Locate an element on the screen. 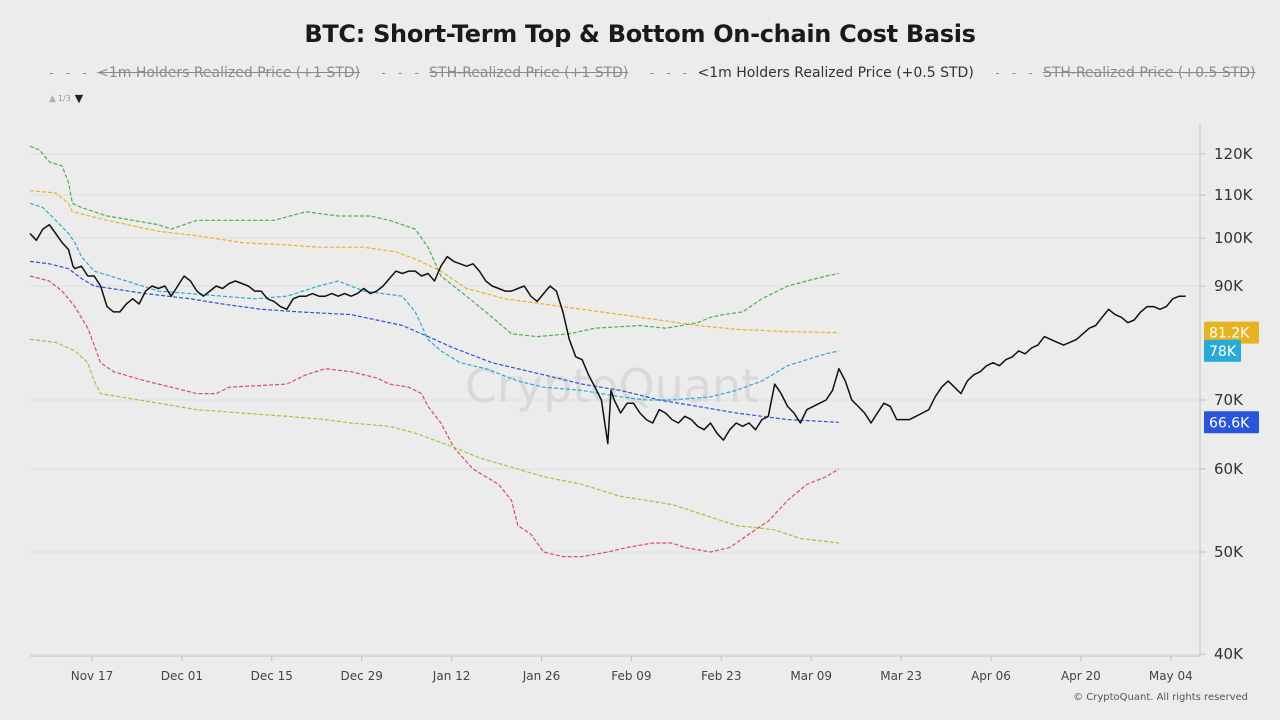 The width and height of the screenshot is (1280, 720). legend-pager: ▲ 1/3 ▼ is located at coordinates (66, 98).